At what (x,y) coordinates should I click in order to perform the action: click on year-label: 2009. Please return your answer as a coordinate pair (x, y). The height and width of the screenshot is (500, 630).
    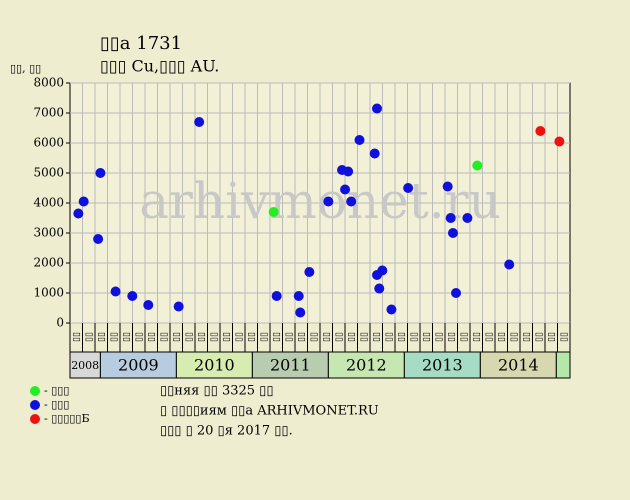
    Looking at the image, I should click on (138, 365).